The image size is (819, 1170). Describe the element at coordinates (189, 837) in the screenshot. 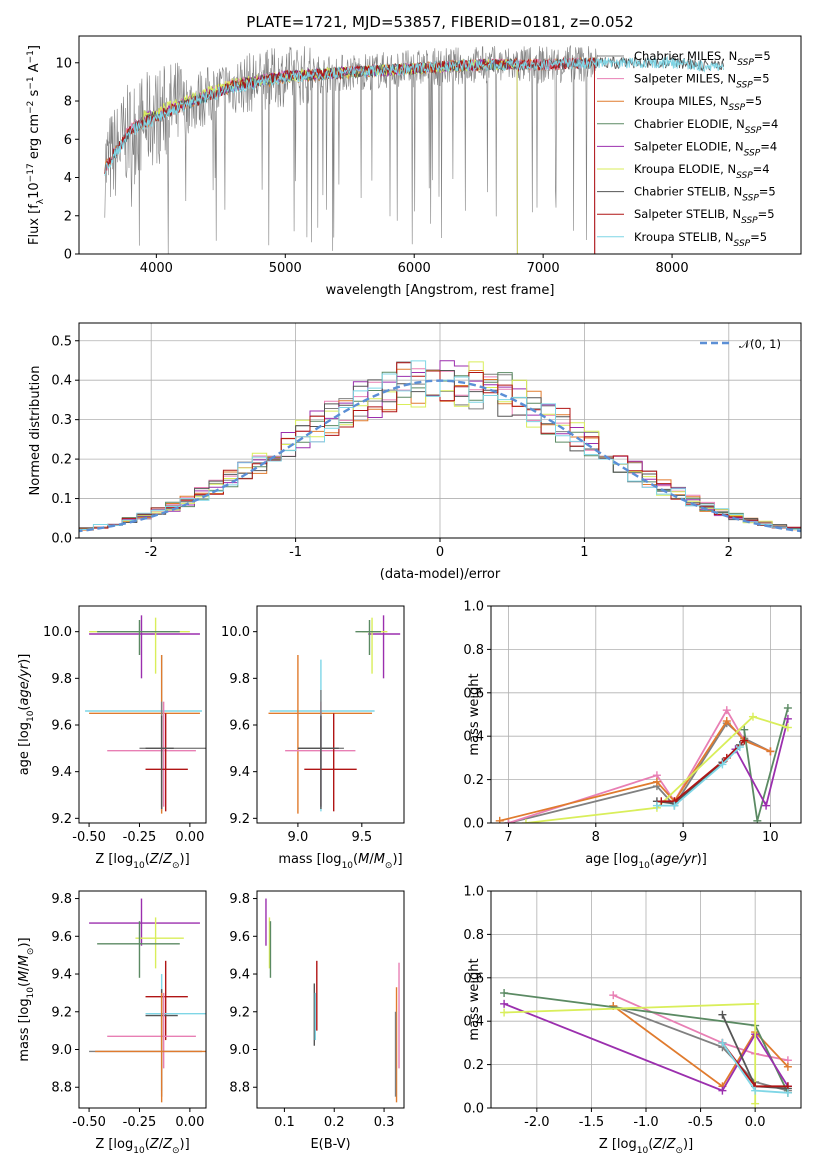

I see `x-tick-label: 0.00` at that location.